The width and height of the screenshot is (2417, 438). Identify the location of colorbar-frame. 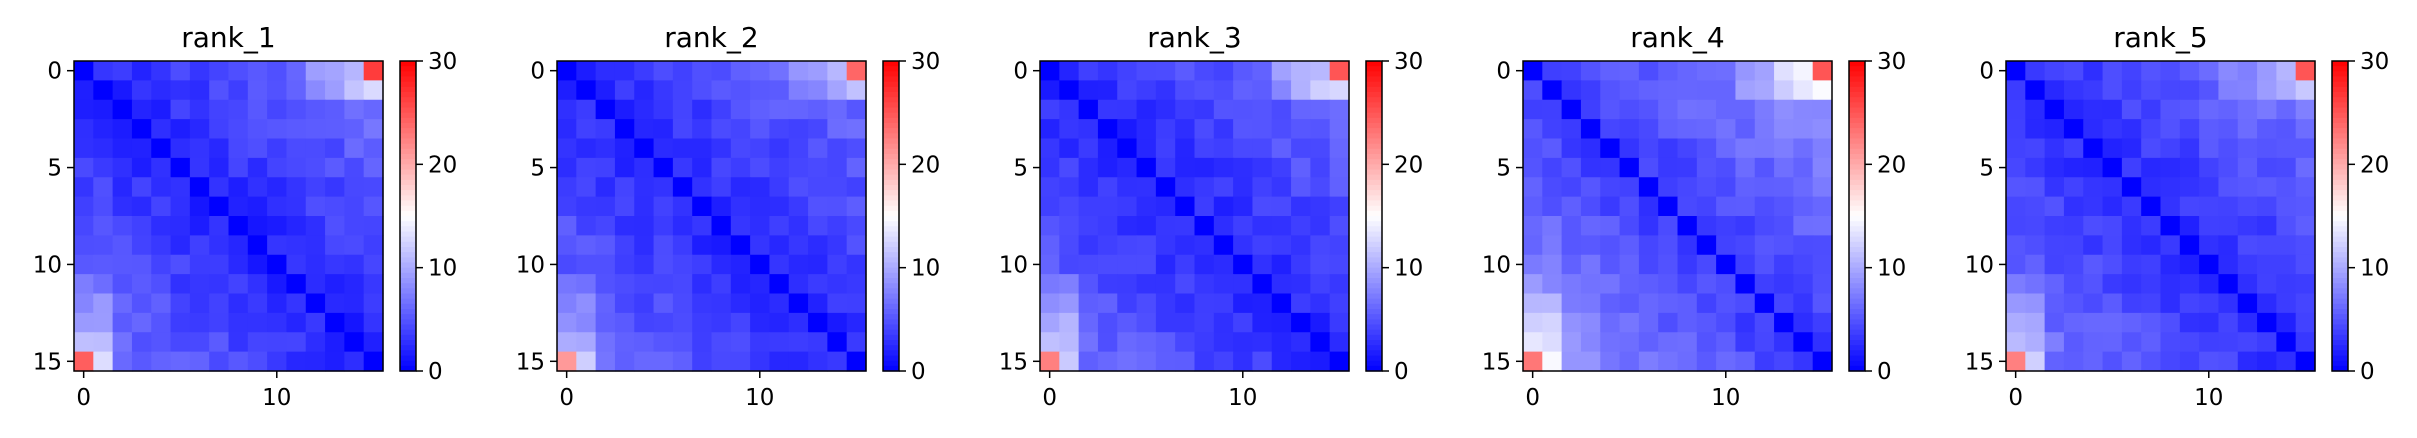
(408, 216).